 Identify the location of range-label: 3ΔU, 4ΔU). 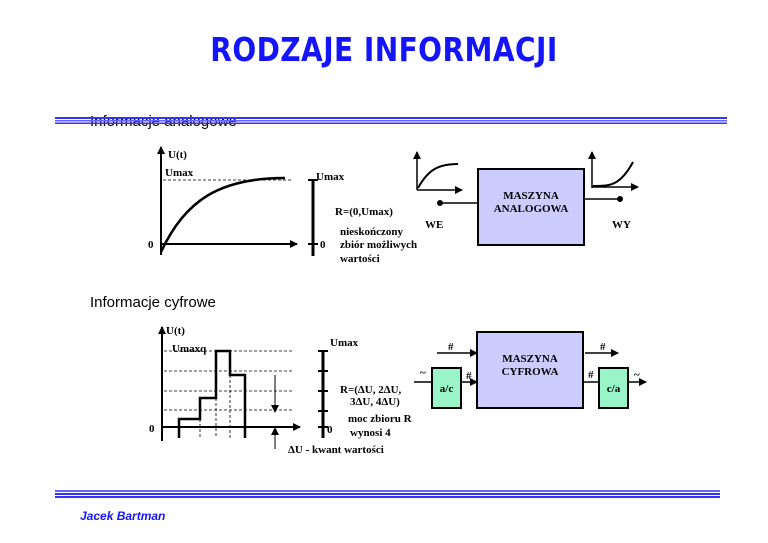
(375, 402).